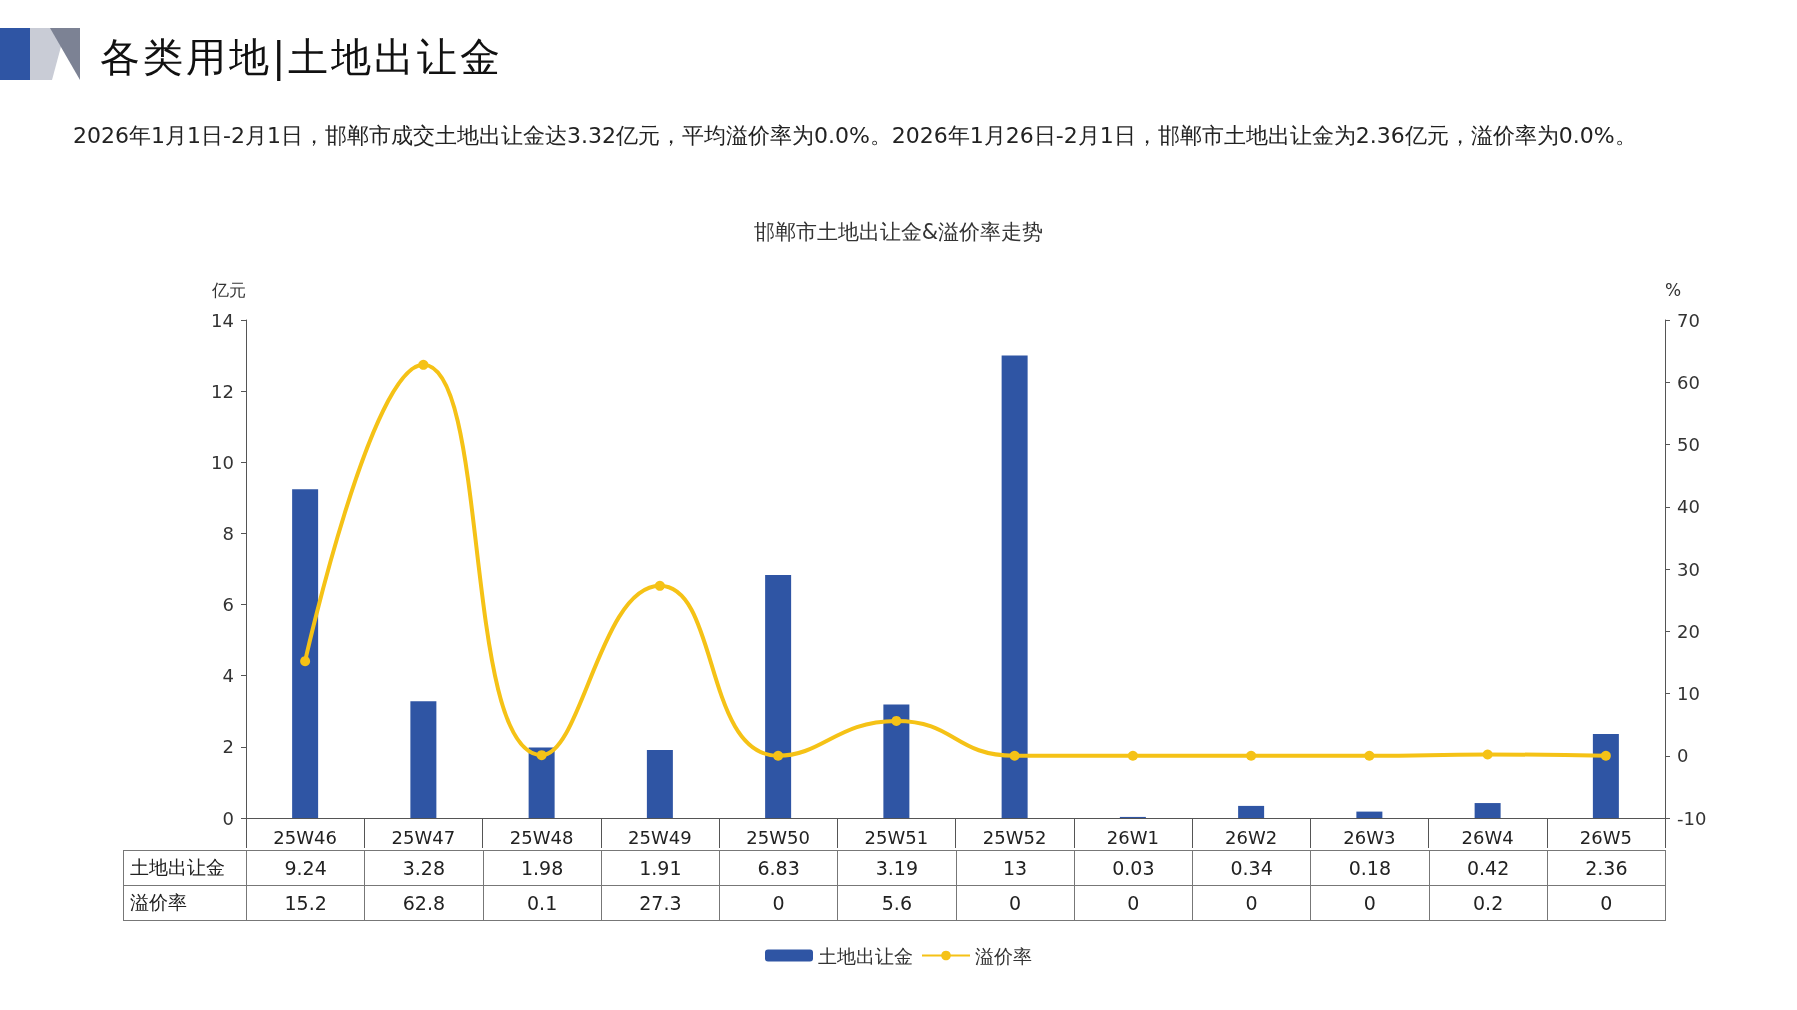 The width and height of the screenshot is (1797, 1010). I want to click on legend-label: 溢价率, so click(1003, 955).